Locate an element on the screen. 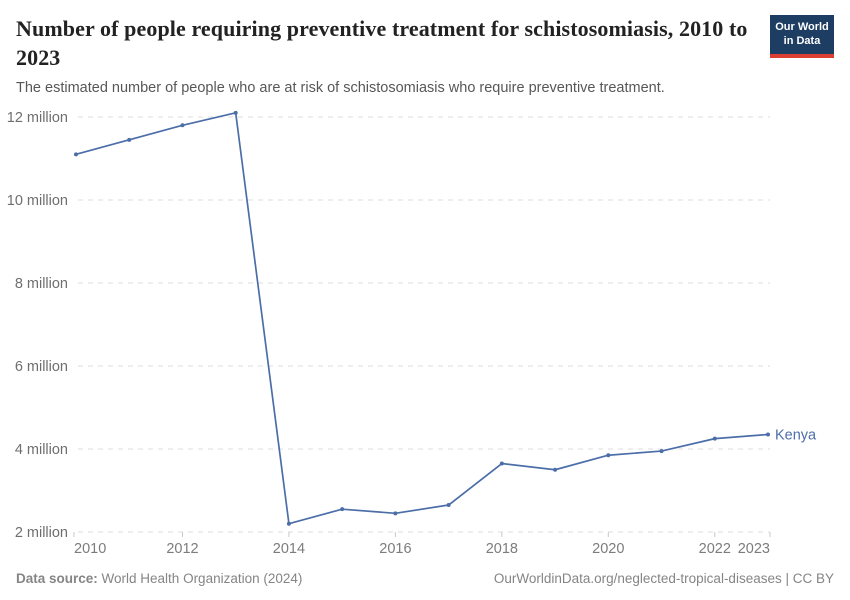  owid-logo-line2: in Data is located at coordinates (802, 40).